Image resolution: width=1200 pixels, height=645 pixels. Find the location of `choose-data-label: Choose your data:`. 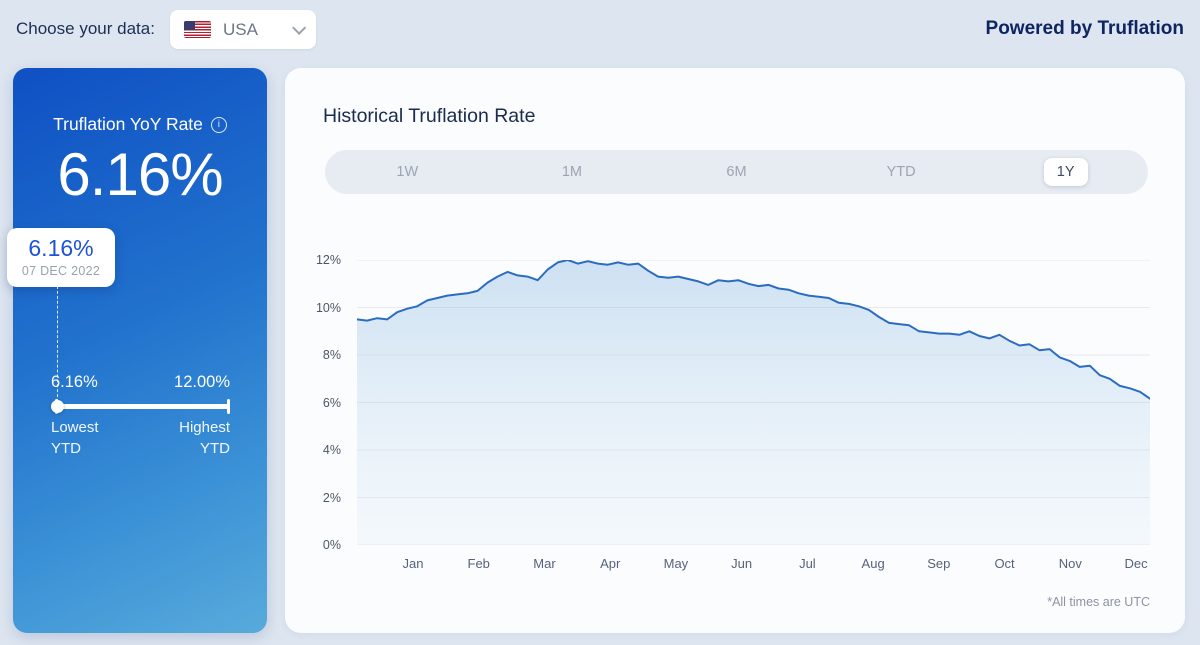

choose-data-label: Choose your data: is located at coordinates (85, 28).